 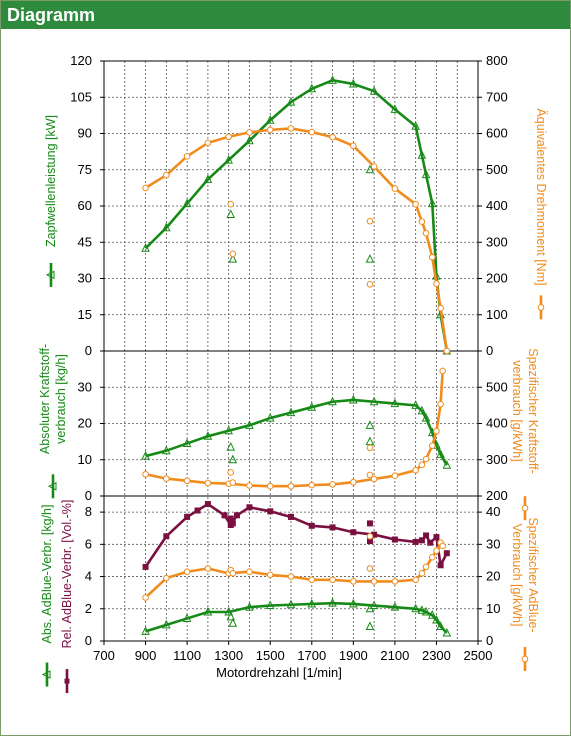 What do you see at coordinates (497, 241) in the screenshot?
I see `y-right-tick-label: 300` at bounding box center [497, 241].